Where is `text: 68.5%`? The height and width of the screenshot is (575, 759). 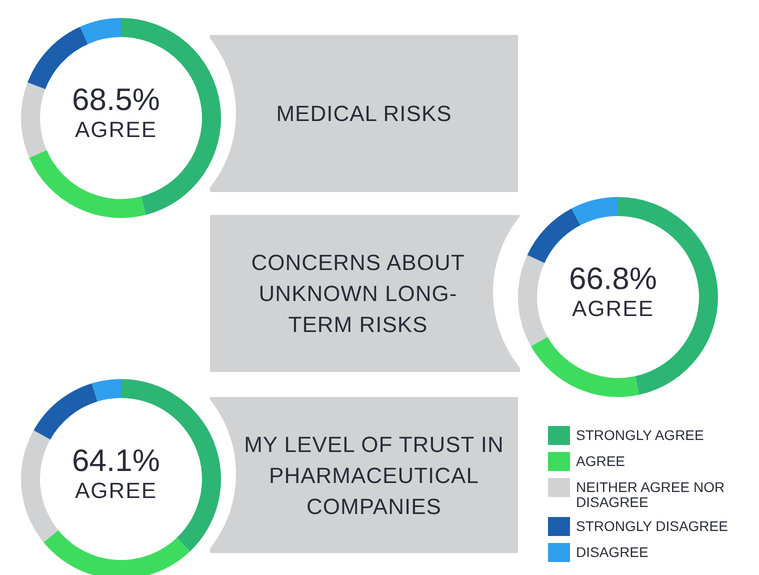
text: 68.5% is located at coordinates (116, 99).